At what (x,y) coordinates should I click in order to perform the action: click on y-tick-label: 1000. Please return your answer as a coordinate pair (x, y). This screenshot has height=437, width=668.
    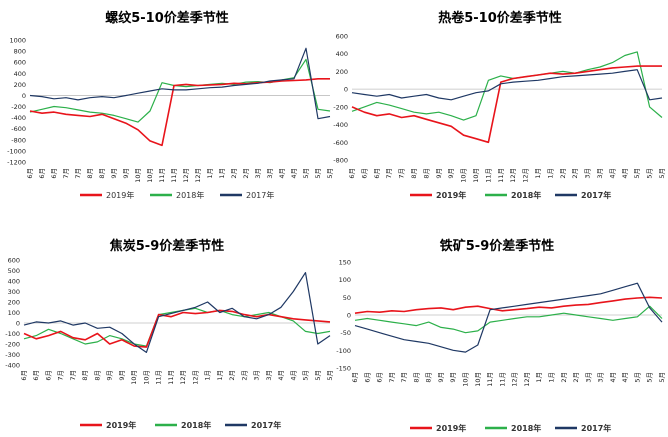
    Looking at the image, I should click on (17, 41).